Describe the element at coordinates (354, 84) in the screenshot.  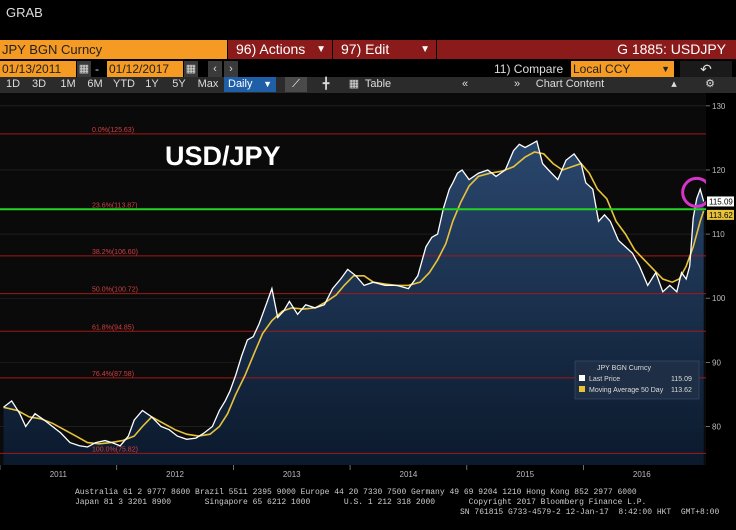
I see `table-icon: ▦` at that location.